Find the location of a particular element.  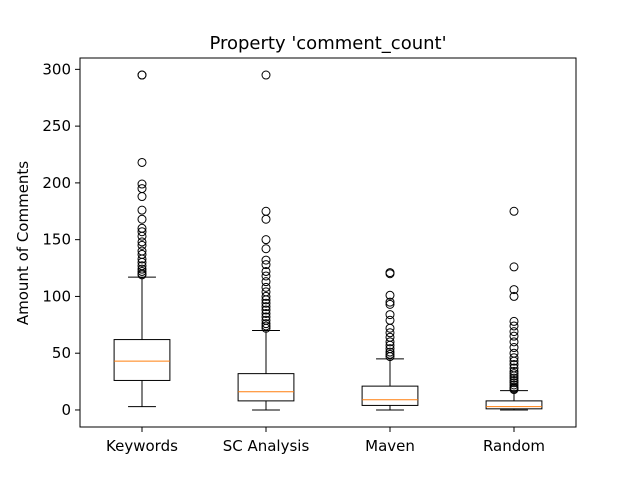

x-tick-label: Keywords is located at coordinates (142, 446).